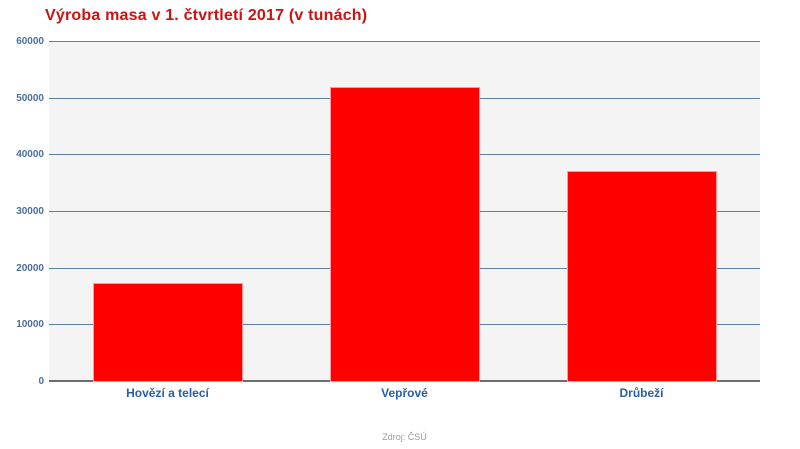 This screenshot has height=449, width=800. What do you see at coordinates (30, 98) in the screenshot?
I see `y-tick-text: 50000` at bounding box center [30, 98].